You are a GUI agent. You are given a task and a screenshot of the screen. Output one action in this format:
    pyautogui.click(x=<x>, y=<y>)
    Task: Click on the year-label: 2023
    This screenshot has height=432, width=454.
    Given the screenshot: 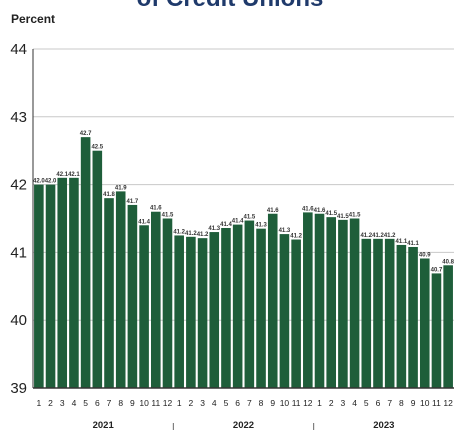 What is the action you would take?
    pyautogui.click(x=383, y=425)
    